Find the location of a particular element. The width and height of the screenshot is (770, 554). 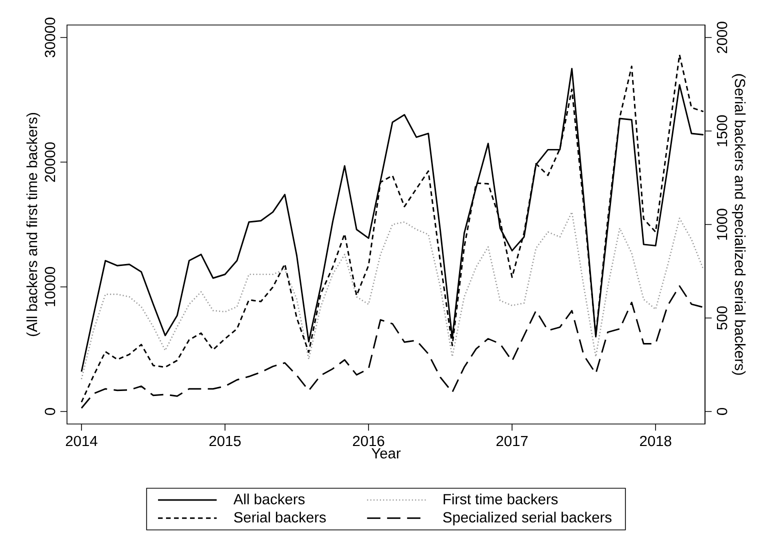

x-axis-title: Year is located at coordinates (386, 453).